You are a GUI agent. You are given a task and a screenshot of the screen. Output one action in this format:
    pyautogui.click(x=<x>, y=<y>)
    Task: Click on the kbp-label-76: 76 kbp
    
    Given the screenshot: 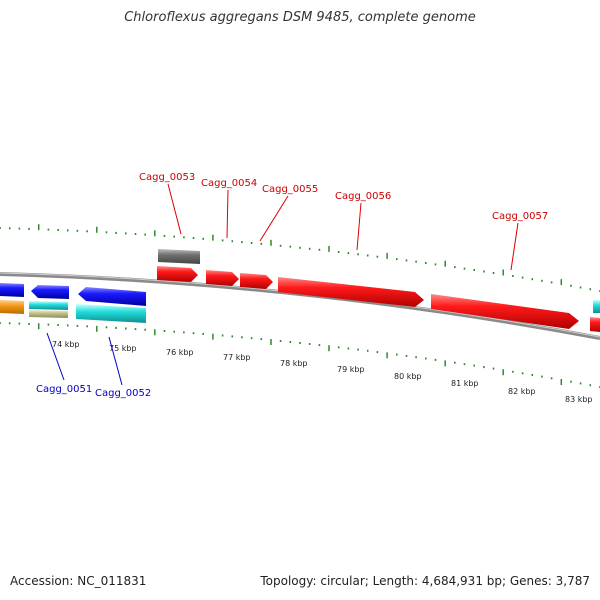 What is the action you would take?
    pyautogui.click(x=180, y=352)
    